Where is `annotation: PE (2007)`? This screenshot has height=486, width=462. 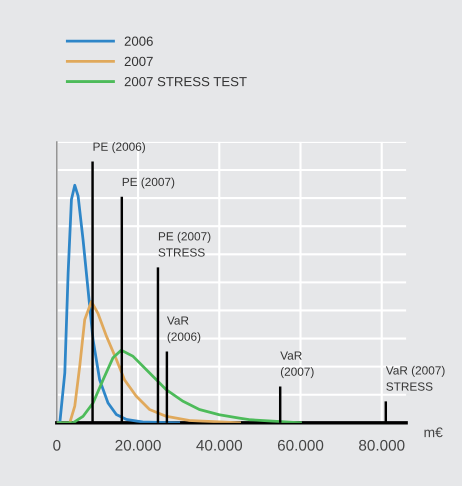 annotation: PE (2007) is located at coordinates (148, 182).